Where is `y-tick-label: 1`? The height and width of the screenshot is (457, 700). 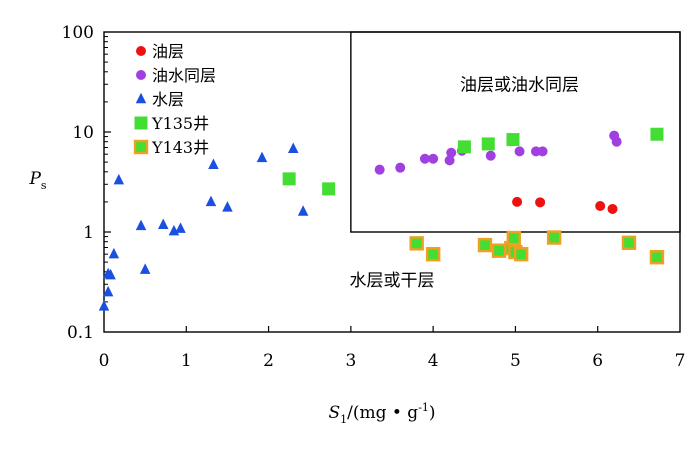
y-tick-label: 1 is located at coordinates (88, 233).